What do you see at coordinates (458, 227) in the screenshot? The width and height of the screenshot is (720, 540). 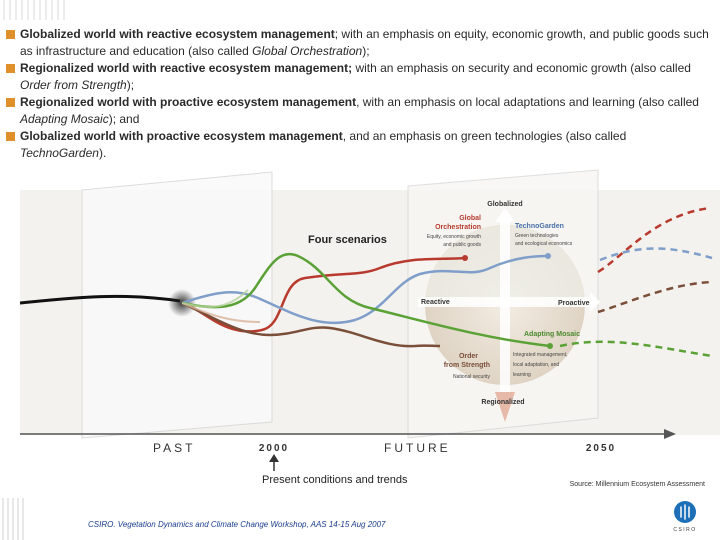 I see `global-orchestration-title: Orchestration` at bounding box center [458, 227].